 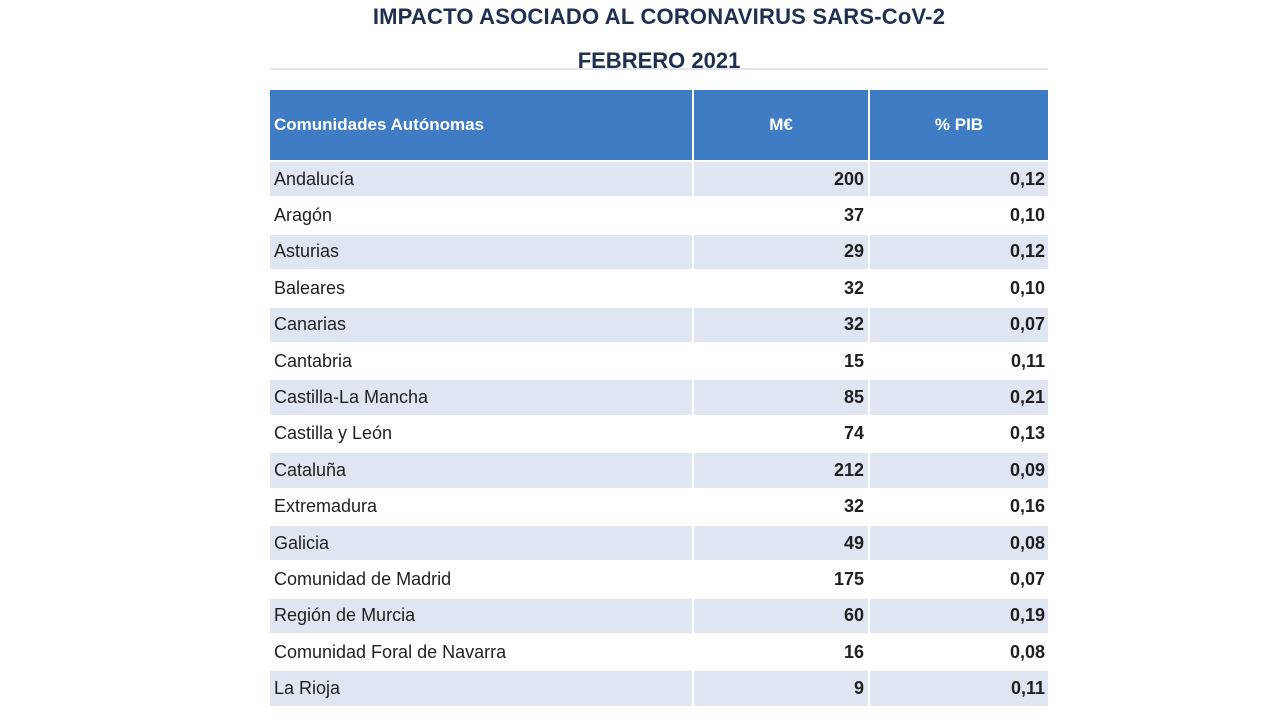 What do you see at coordinates (482, 687) in the screenshot?
I see `region-name: La Rioja` at bounding box center [482, 687].